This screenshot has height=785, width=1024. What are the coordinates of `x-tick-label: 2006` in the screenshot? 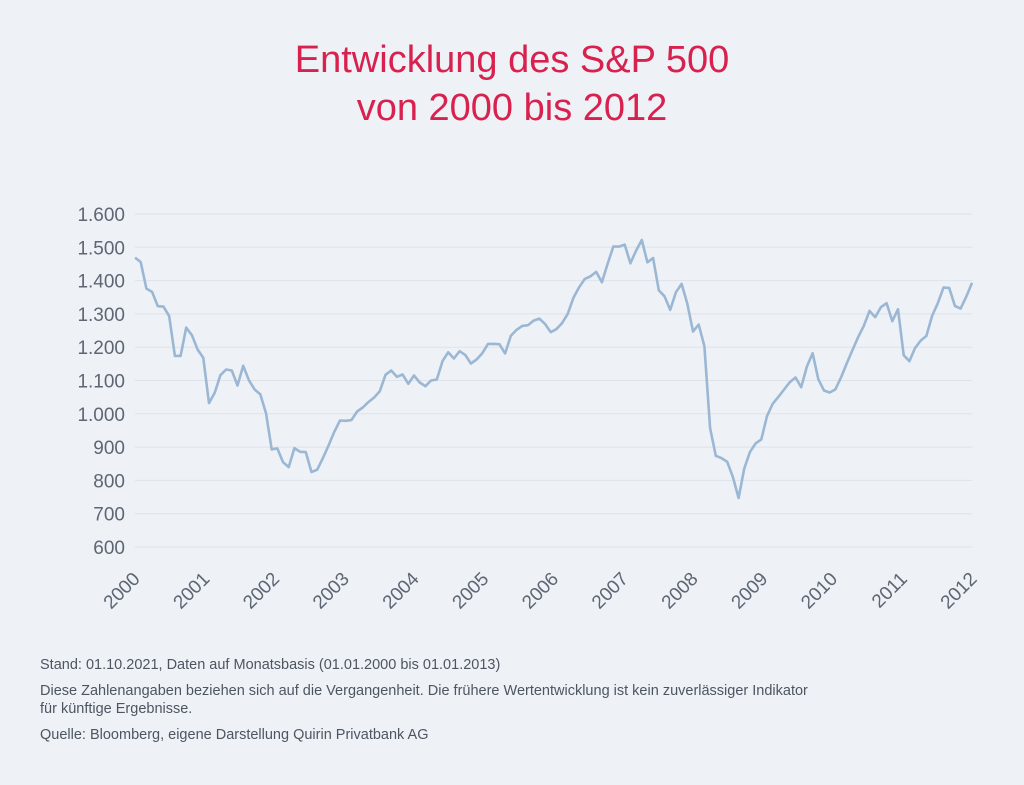 It's located at (540, 591).